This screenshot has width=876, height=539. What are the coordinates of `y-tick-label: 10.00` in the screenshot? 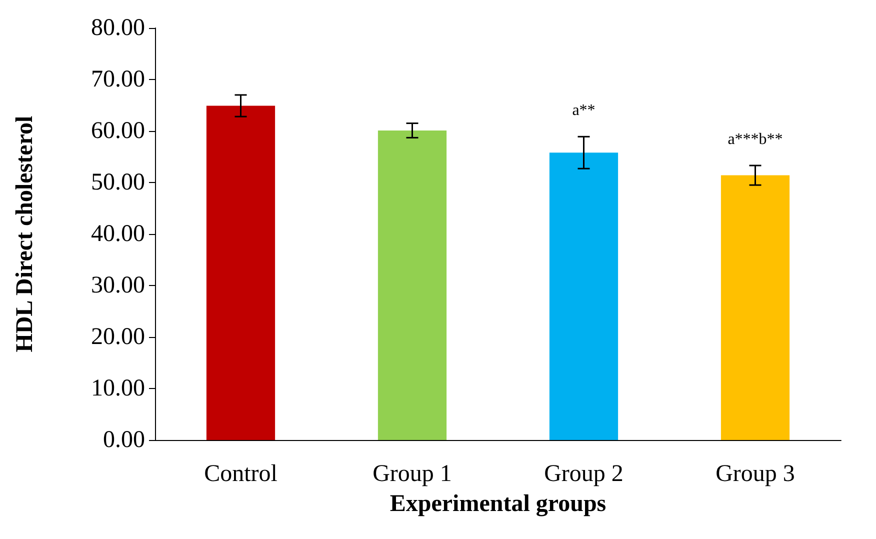 It's located at (118, 389).